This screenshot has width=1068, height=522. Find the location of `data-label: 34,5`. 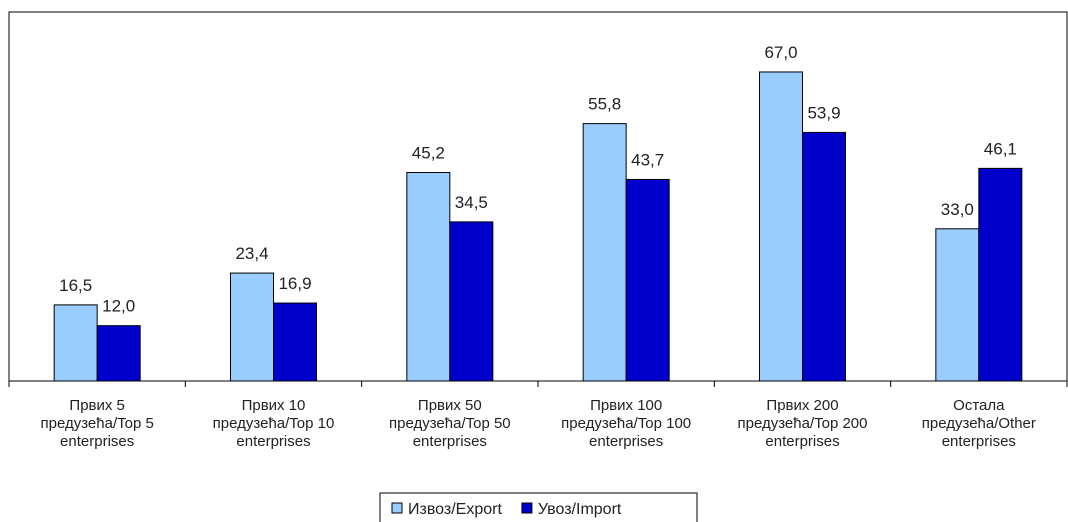

data-label: 34,5 is located at coordinates (471, 202).